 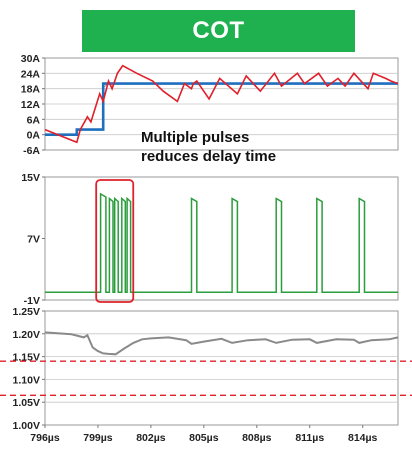 I want to click on banner-title: COT, so click(x=218, y=30).